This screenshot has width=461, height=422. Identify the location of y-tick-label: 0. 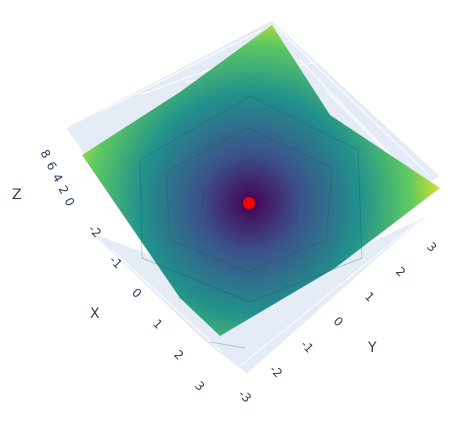
(338, 321).